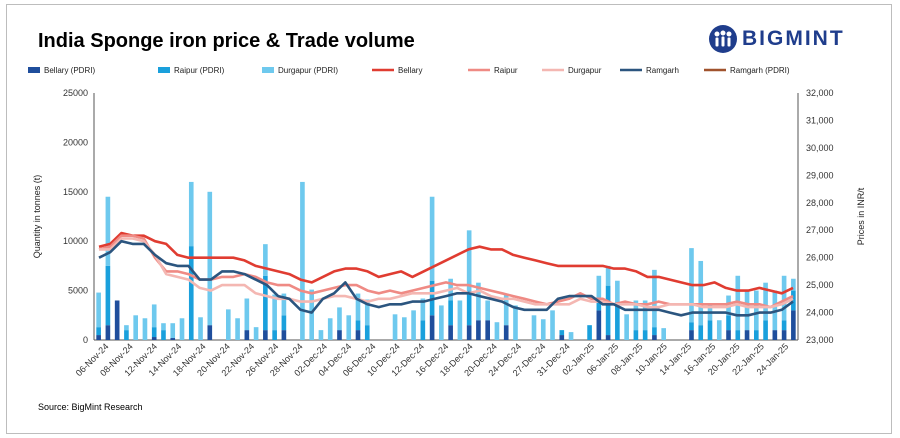  Describe the element at coordinates (585, 70) in the screenshot. I see `legend-item: Durgapur` at that location.